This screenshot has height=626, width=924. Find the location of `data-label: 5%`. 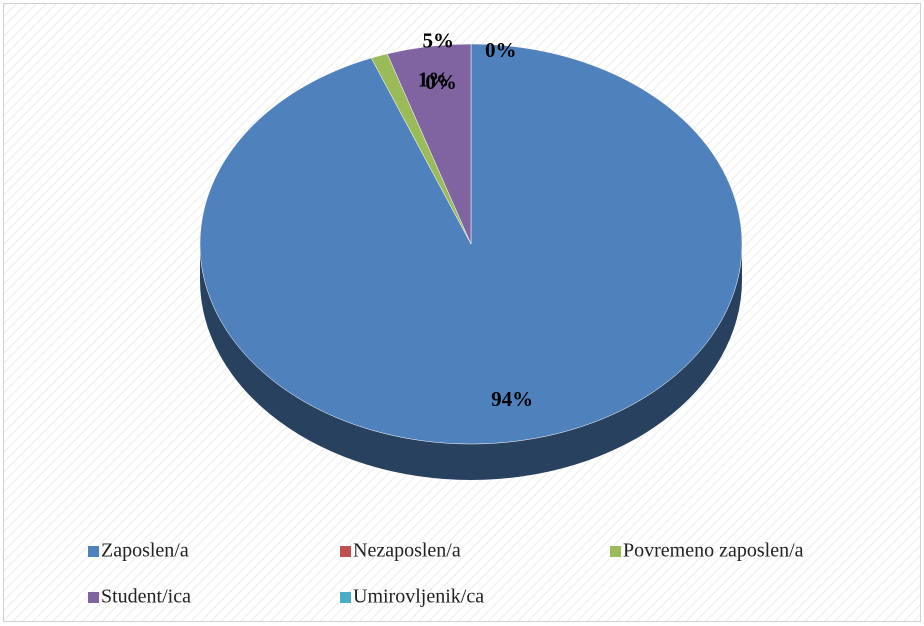

data-label: 5% is located at coordinates (439, 40).